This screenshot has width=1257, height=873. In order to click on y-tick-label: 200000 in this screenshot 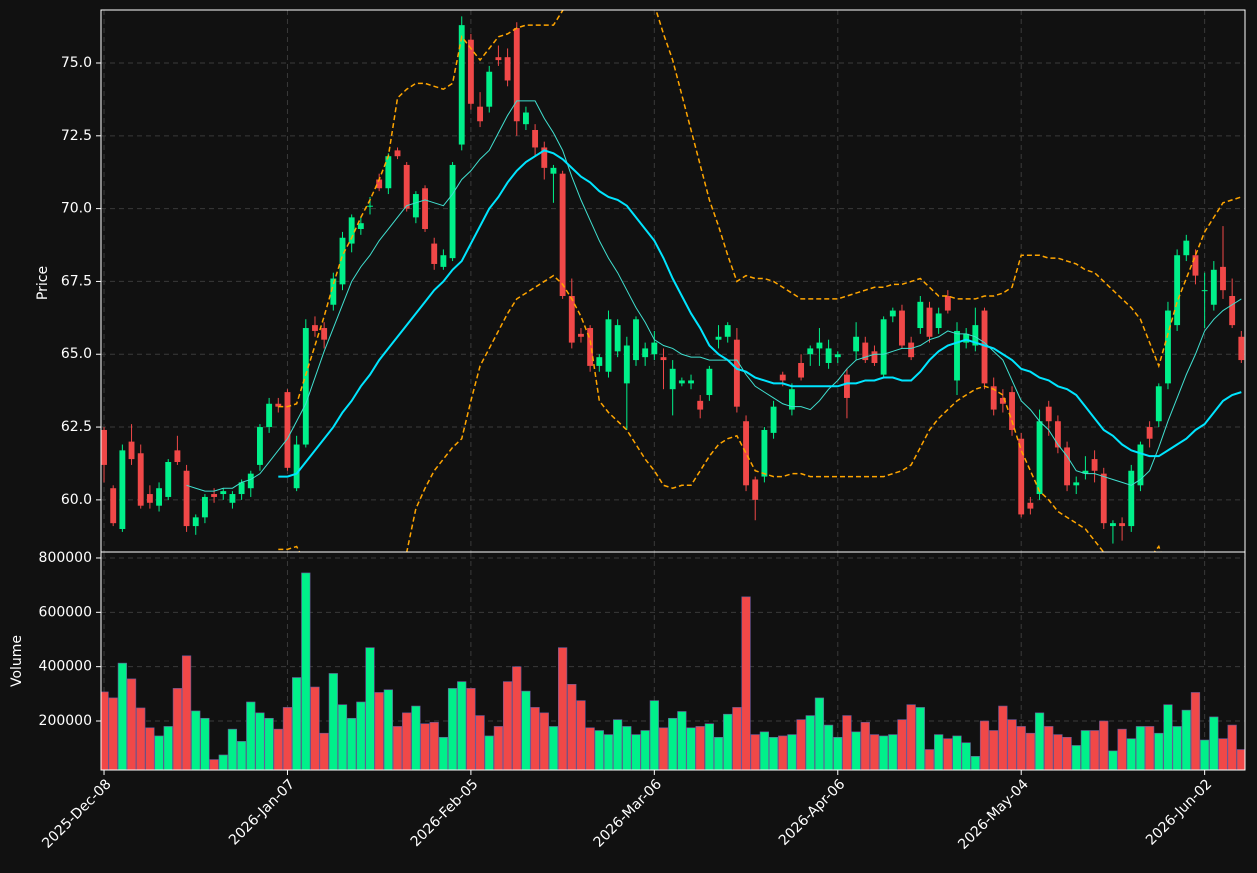, I will do `click(65, 721)`.